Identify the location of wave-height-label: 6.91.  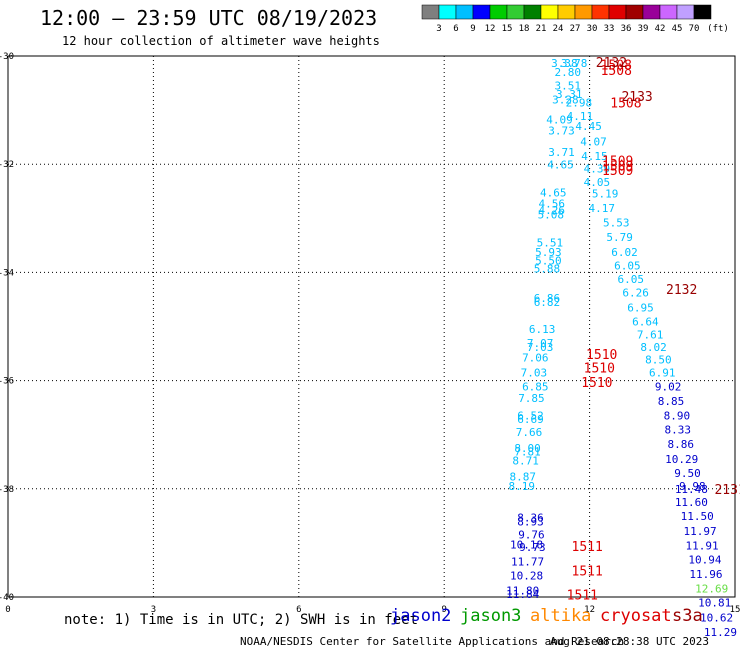
(662, 372).